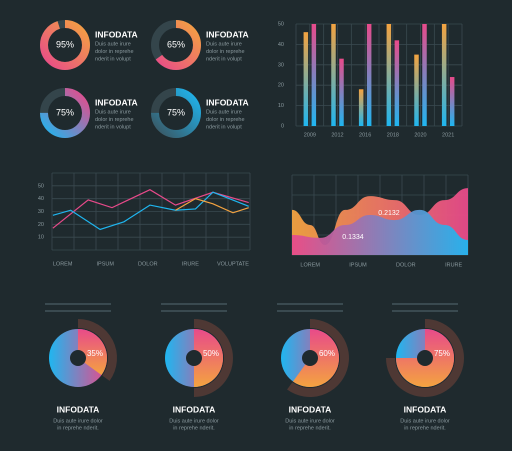 Image resolution: width=512 pixels, height=451 pixels. Describe the element at coordinates (420, 135) in the screenshot. I see `x-tick-label: 2020` at that location.